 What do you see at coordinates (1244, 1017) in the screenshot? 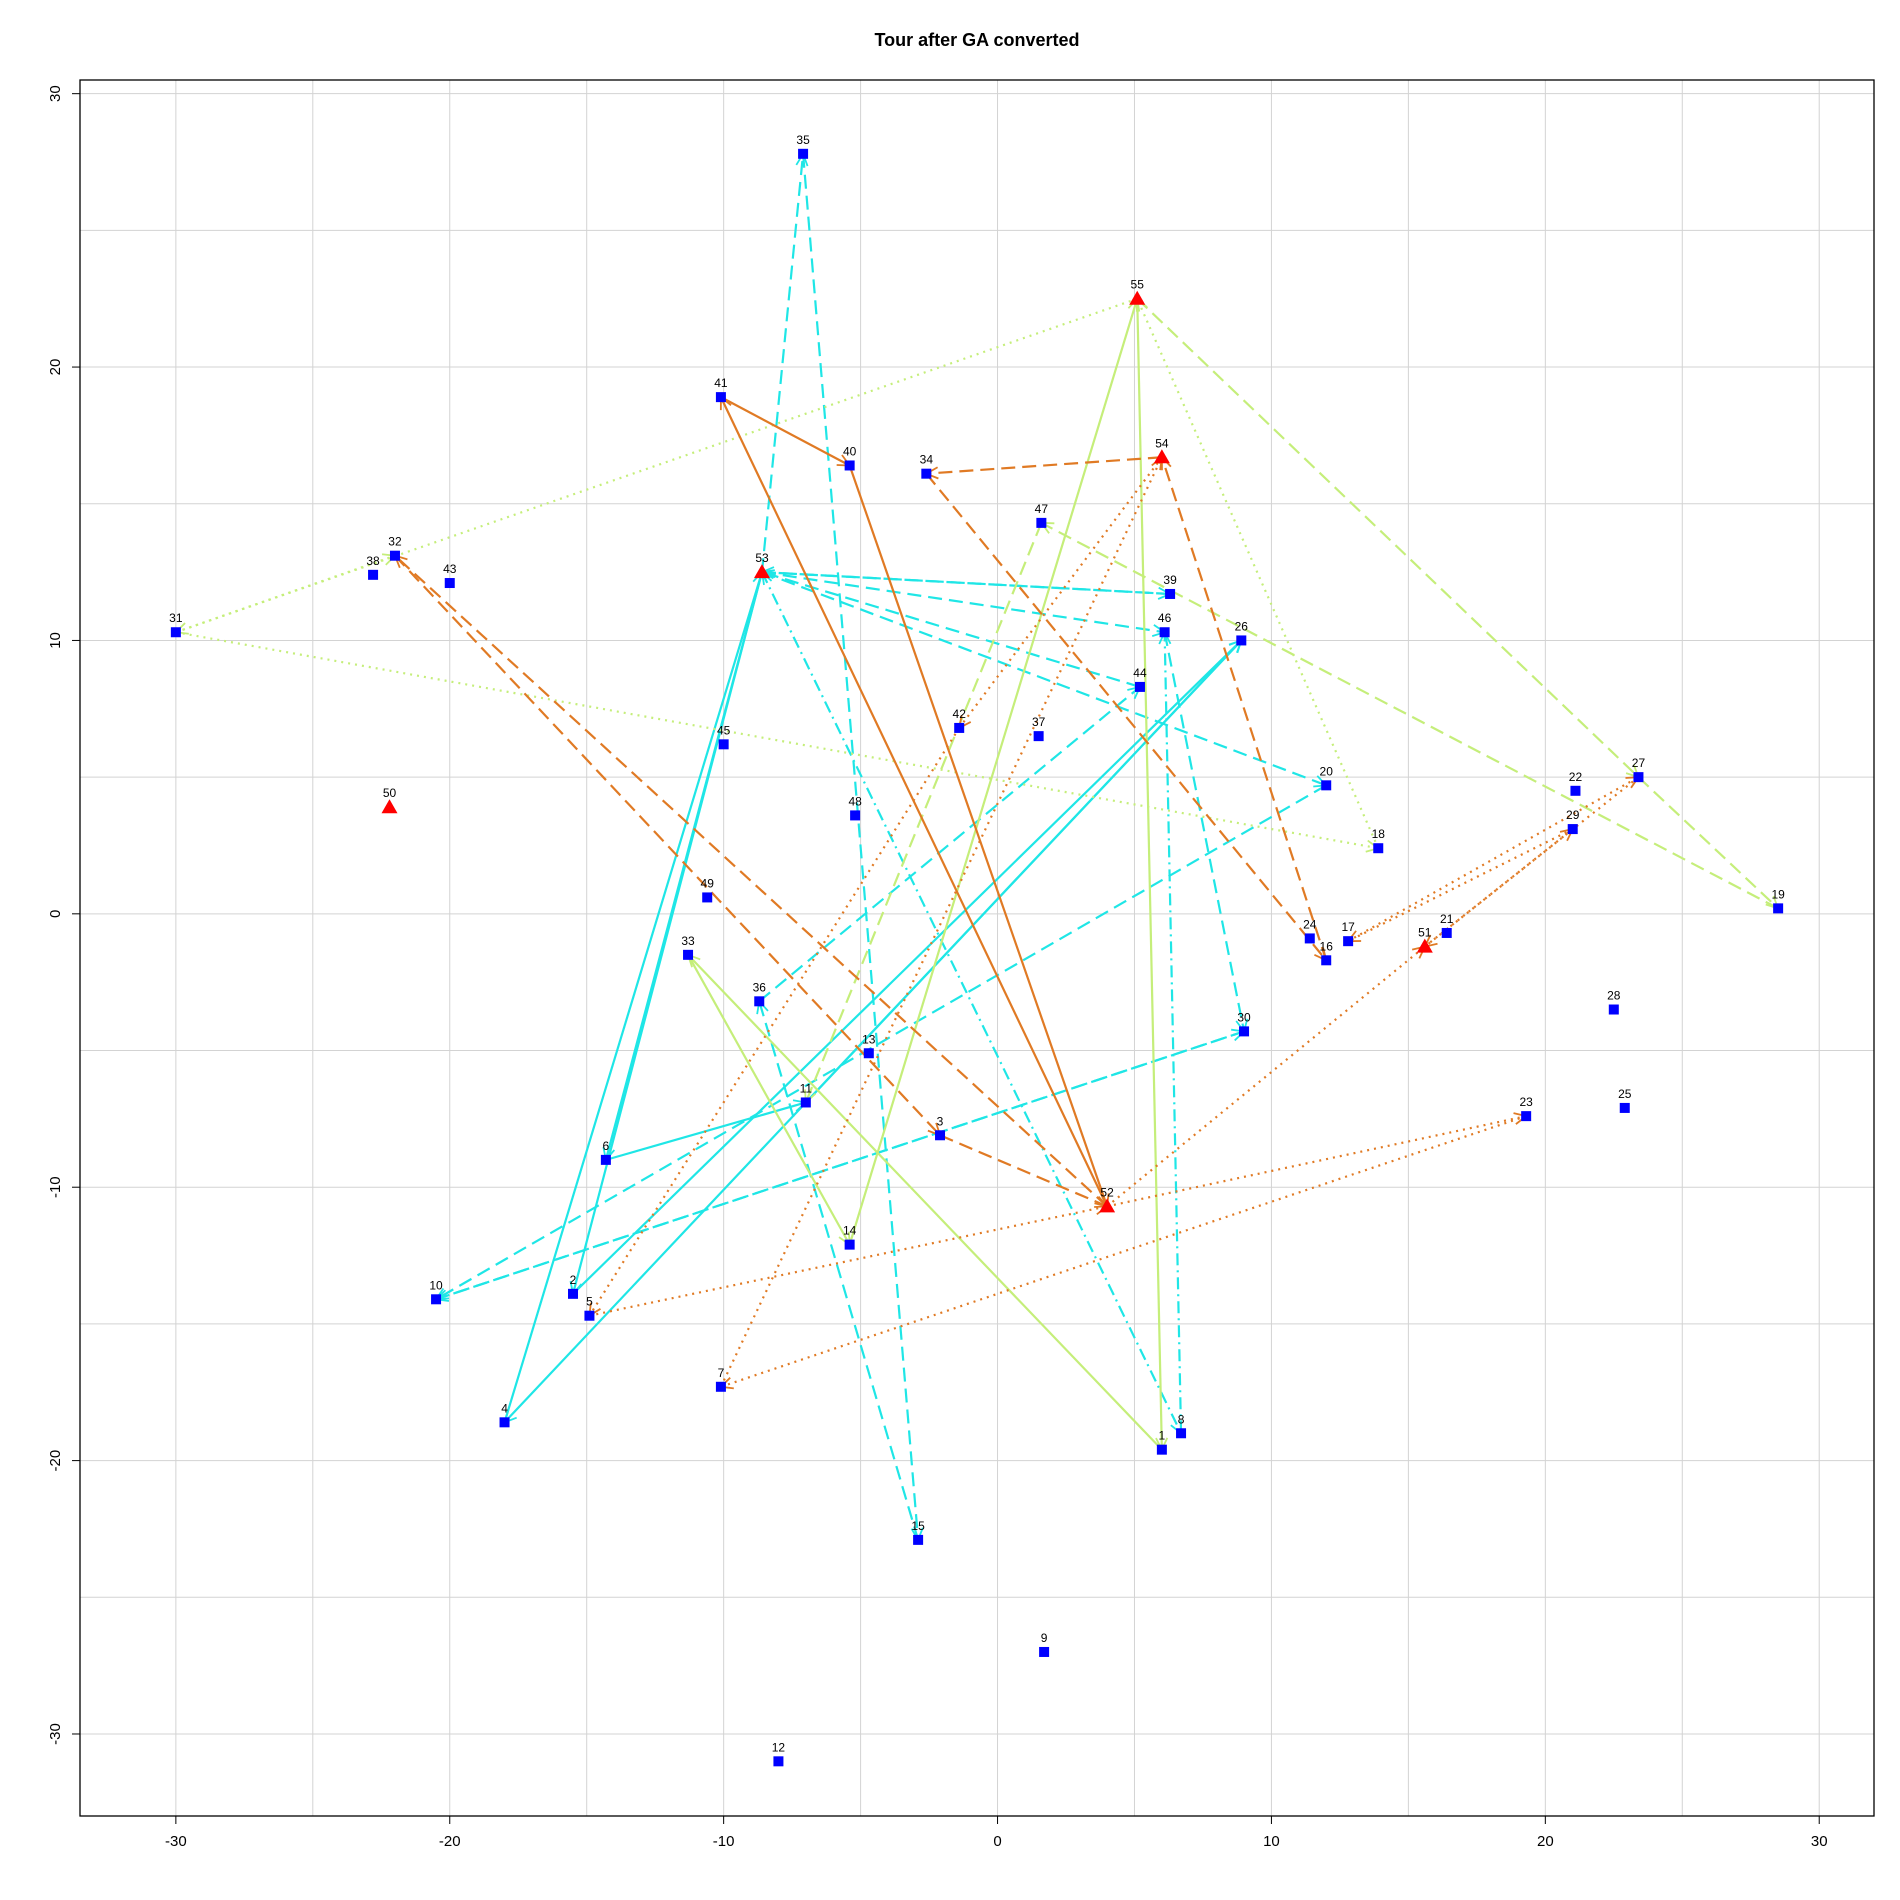
I see `node-label-30: 30` at bounding box center [1244, 1017].